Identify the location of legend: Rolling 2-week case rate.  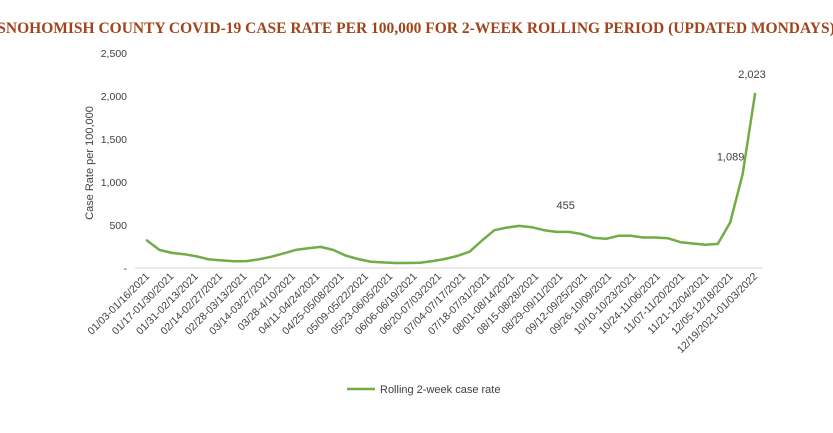
(423, 390).